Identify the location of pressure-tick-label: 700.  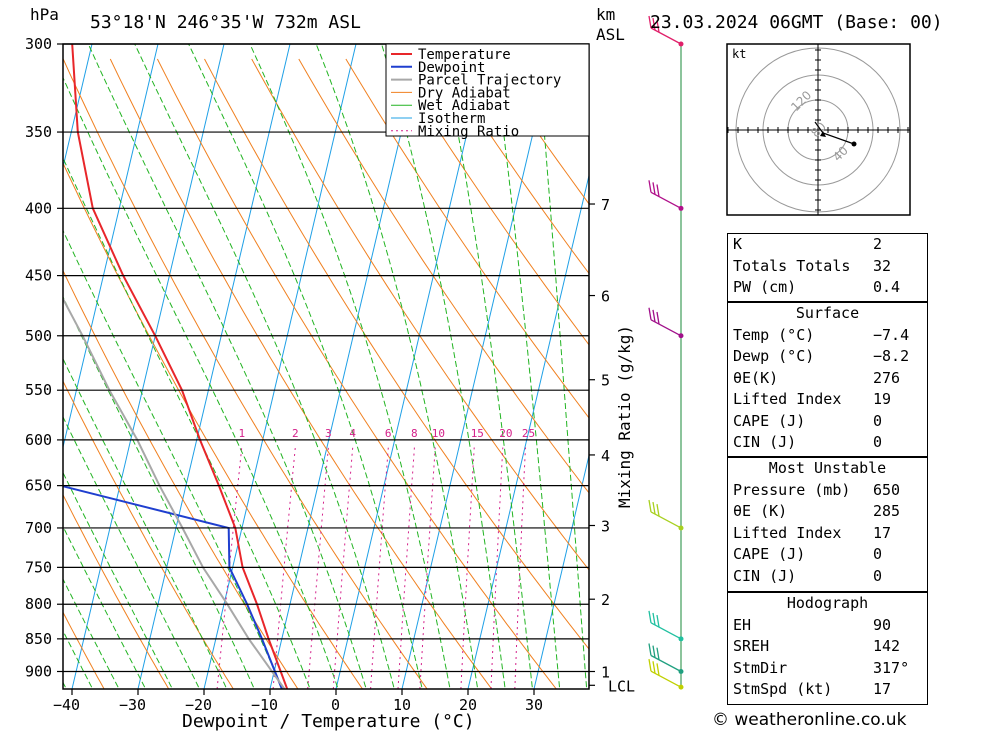
(38, 528).